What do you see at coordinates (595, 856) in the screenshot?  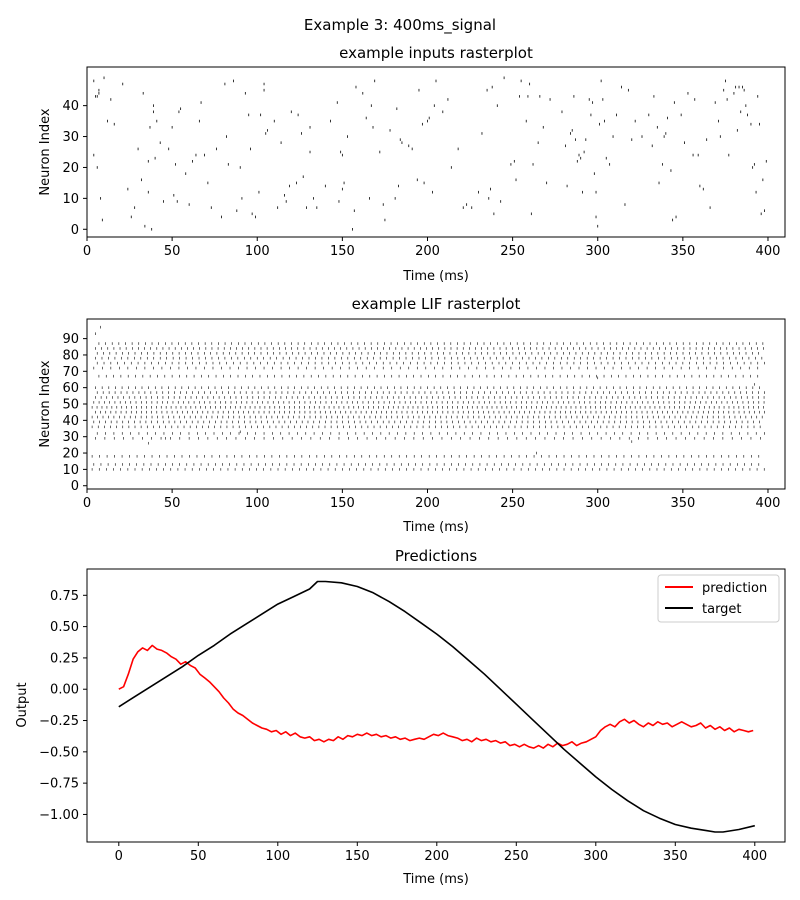 I see `predictions-xtick-label: 300` at bounding box center [595, 856].